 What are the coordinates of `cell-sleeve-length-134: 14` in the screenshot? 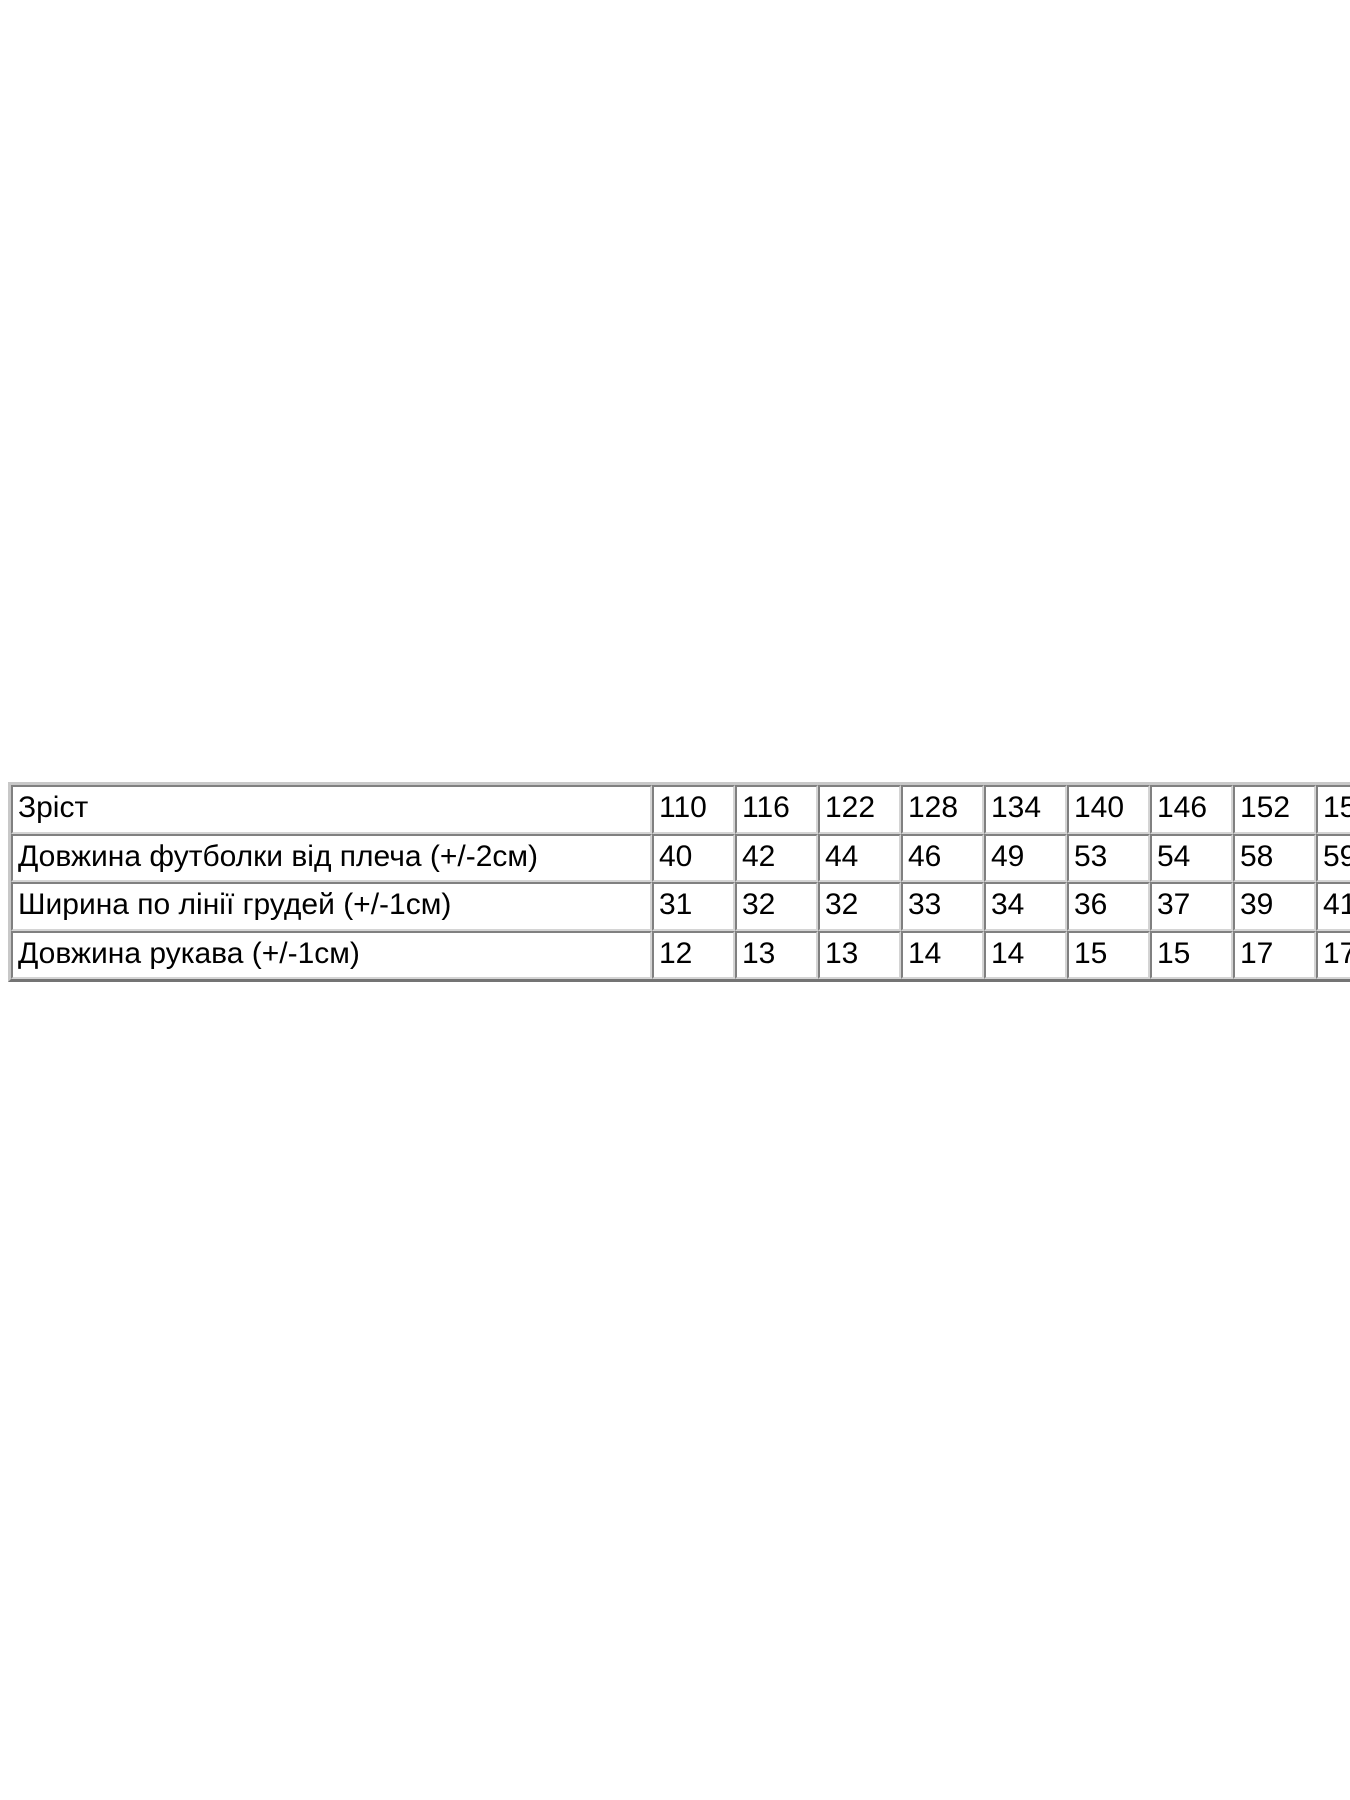 It's located at (1025, 955).